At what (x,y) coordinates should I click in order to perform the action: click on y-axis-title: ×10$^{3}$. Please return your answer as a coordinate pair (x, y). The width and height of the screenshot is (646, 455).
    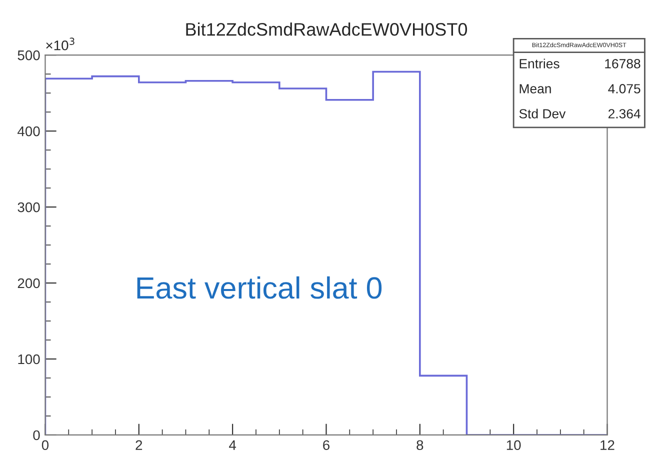
    Looking at the image, I should click on (60, 44).